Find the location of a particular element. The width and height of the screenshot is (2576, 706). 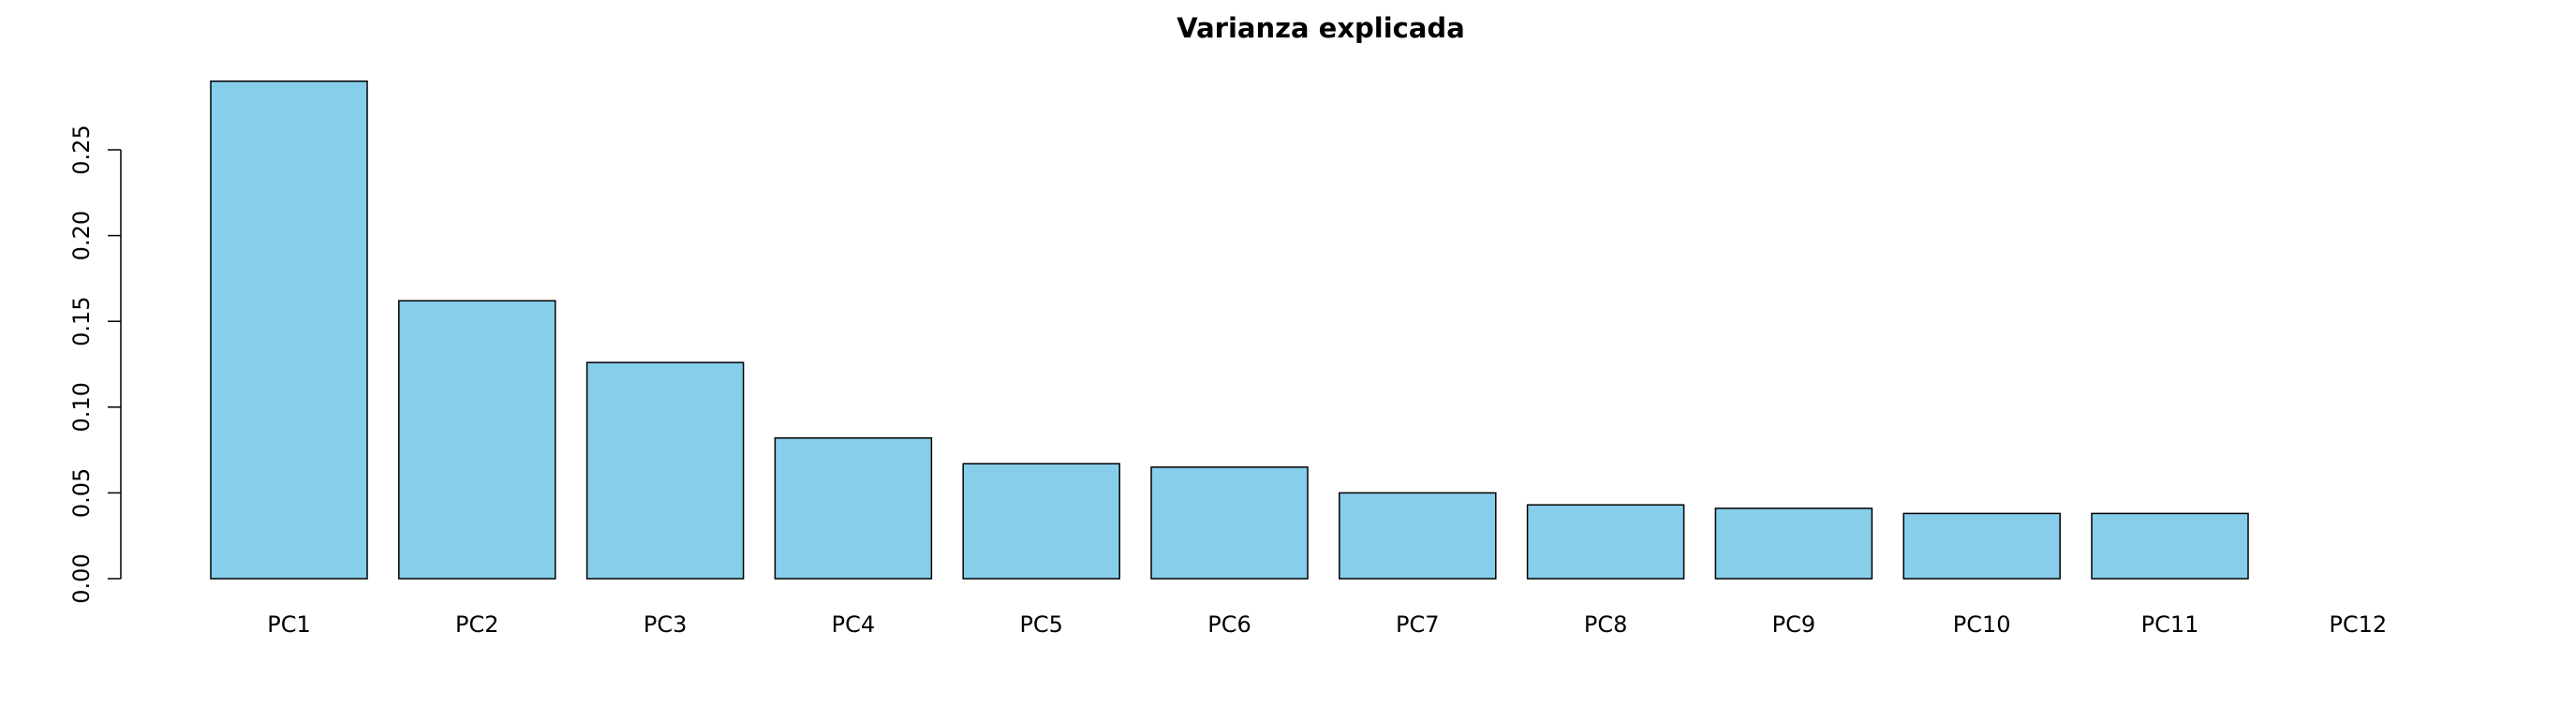

x-tick-label: PC2 is located at coordinates (477, 624).